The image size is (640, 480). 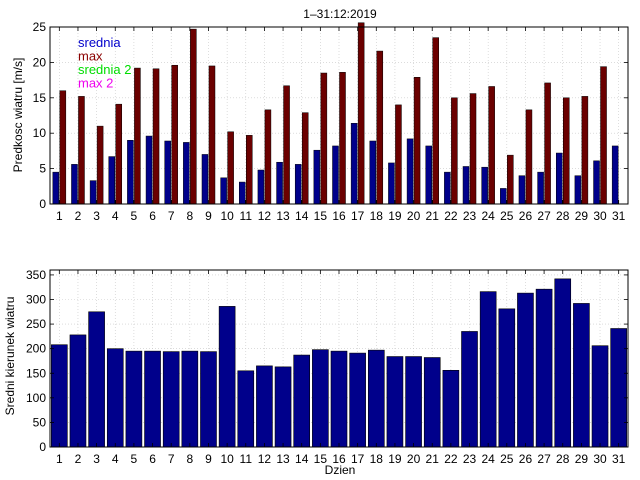 I want to click on wind-direction-xlabel: Dzien, so click(x=340, y=470).